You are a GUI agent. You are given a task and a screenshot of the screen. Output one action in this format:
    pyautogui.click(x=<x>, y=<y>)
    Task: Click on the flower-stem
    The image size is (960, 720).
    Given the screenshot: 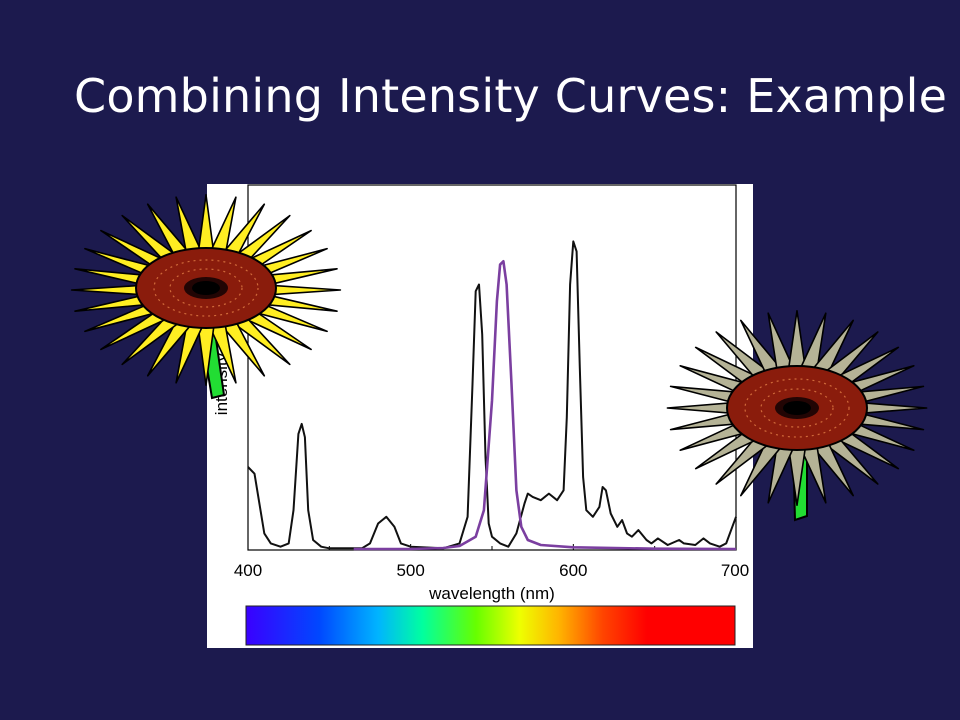 What is the action you would take?
    pyautogui.click(x=799, y=483)
    